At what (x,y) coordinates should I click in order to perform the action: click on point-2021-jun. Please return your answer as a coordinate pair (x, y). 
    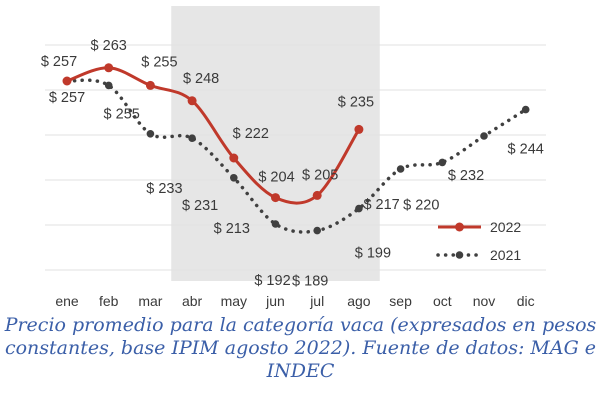
    Looking at the image, I should click on (275, 224).